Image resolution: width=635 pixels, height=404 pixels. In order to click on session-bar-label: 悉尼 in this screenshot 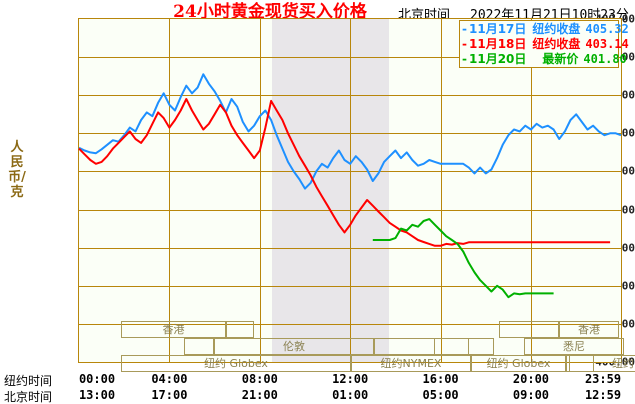, I will do `click(574, 346)`.